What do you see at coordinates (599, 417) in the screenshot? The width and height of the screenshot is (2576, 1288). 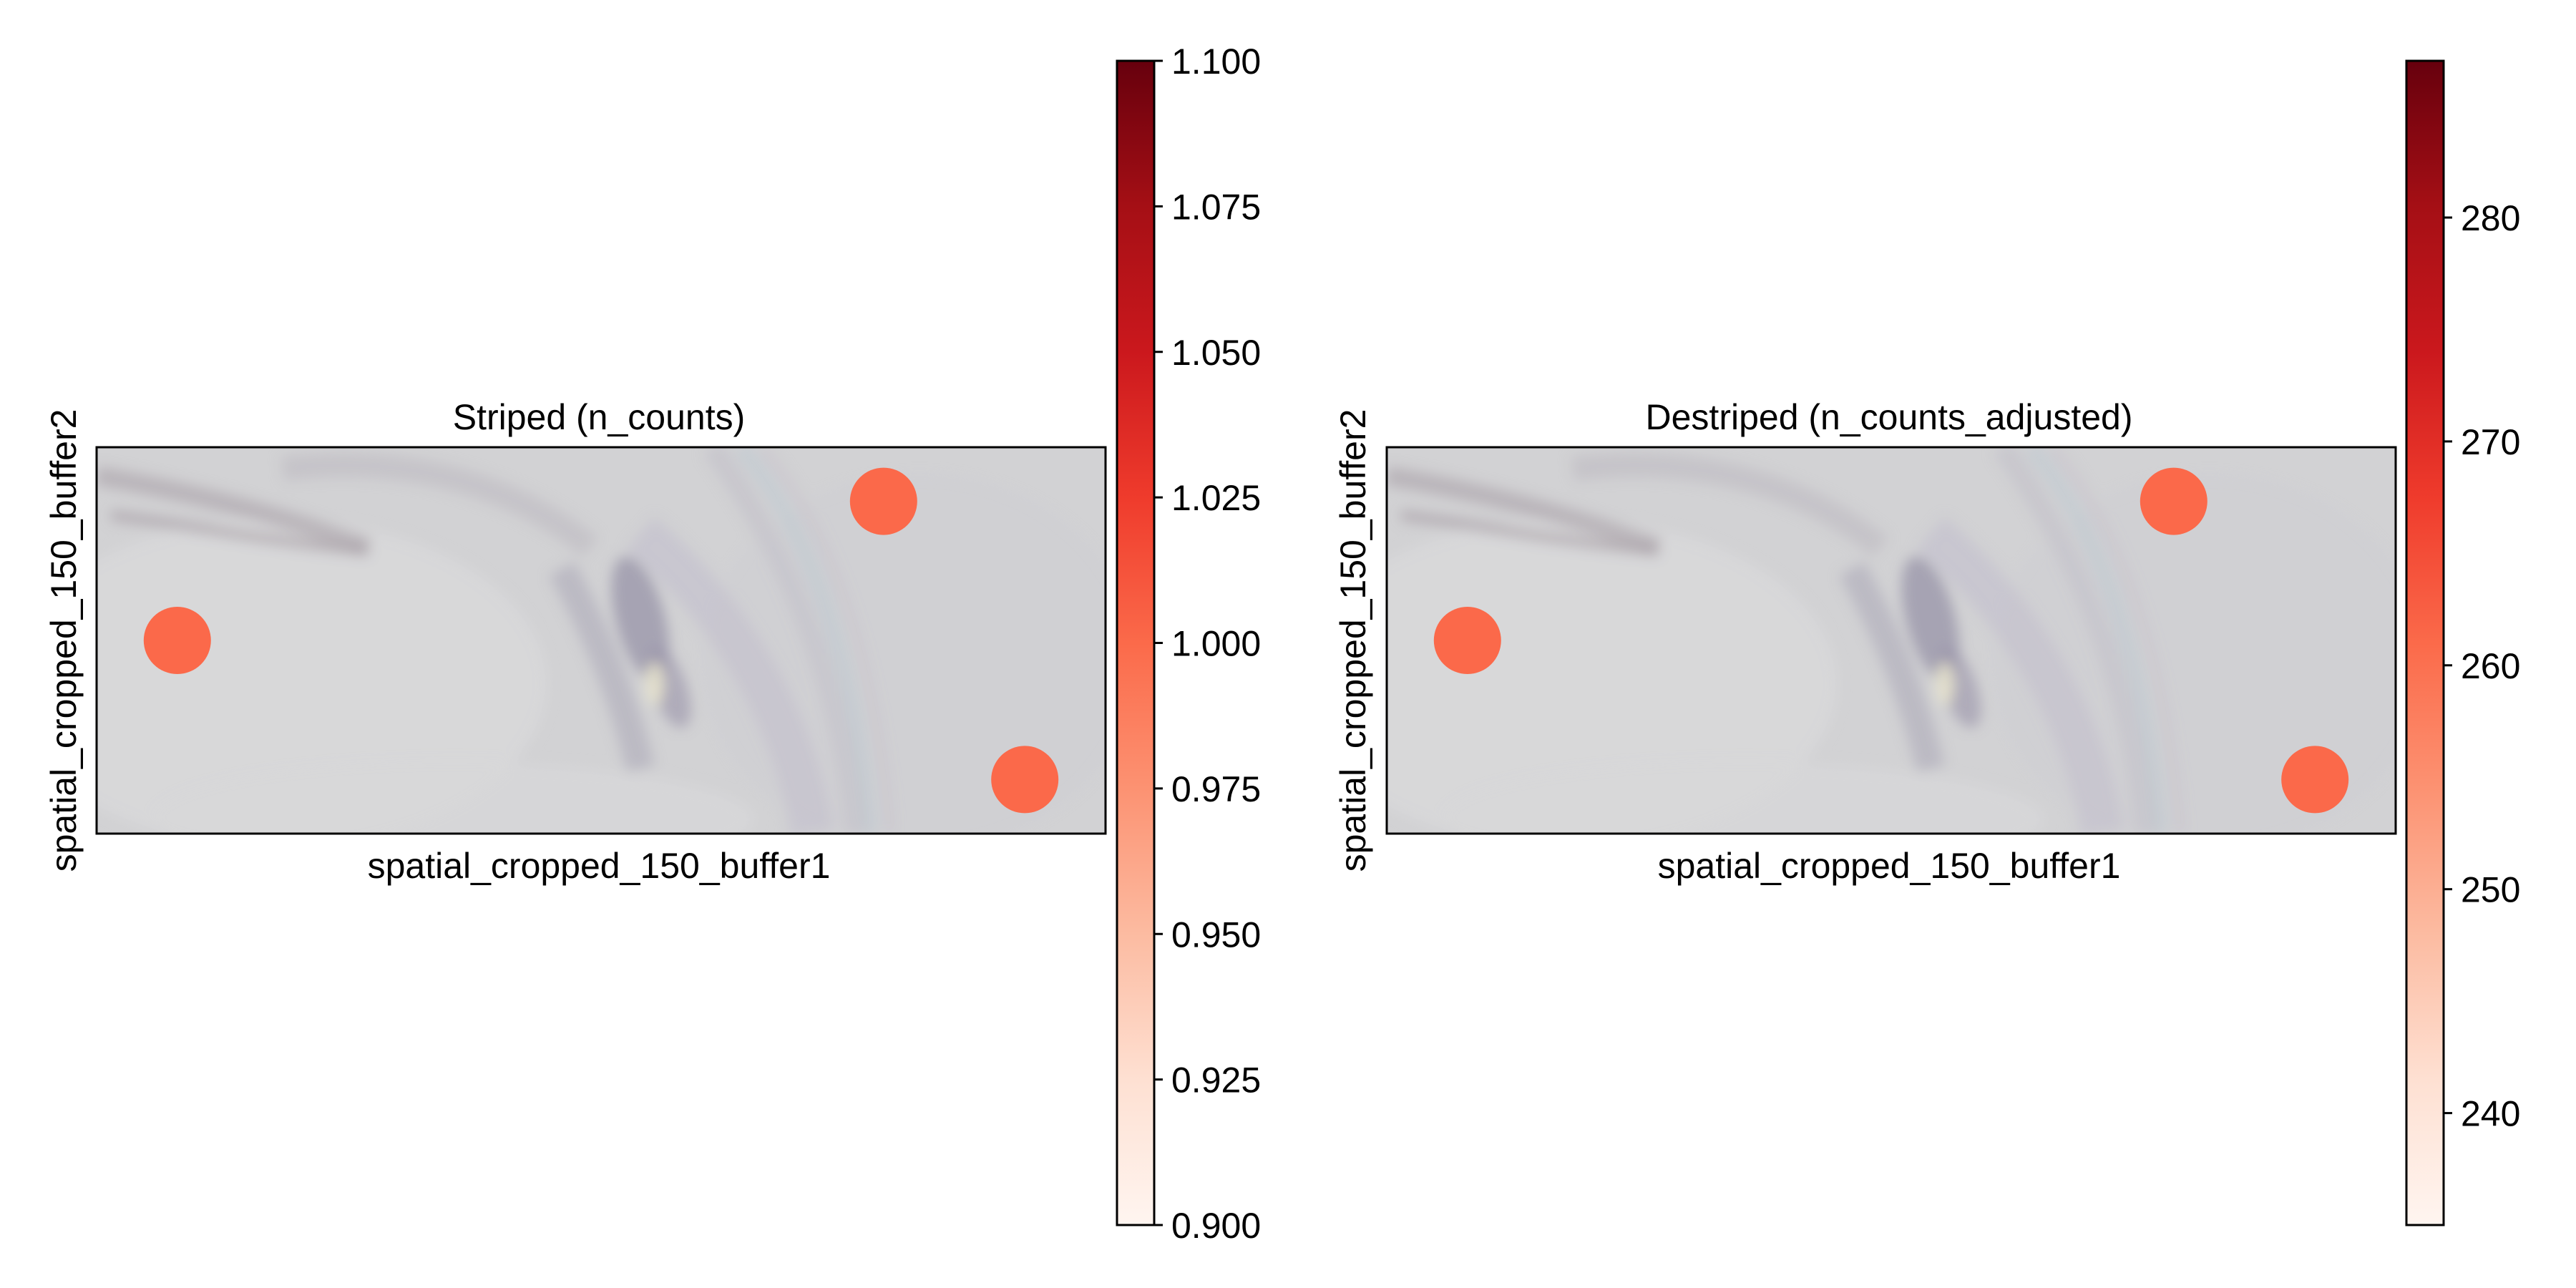 I see `panel-title: Striped (n_counts)` at bounding box center [599, 417].